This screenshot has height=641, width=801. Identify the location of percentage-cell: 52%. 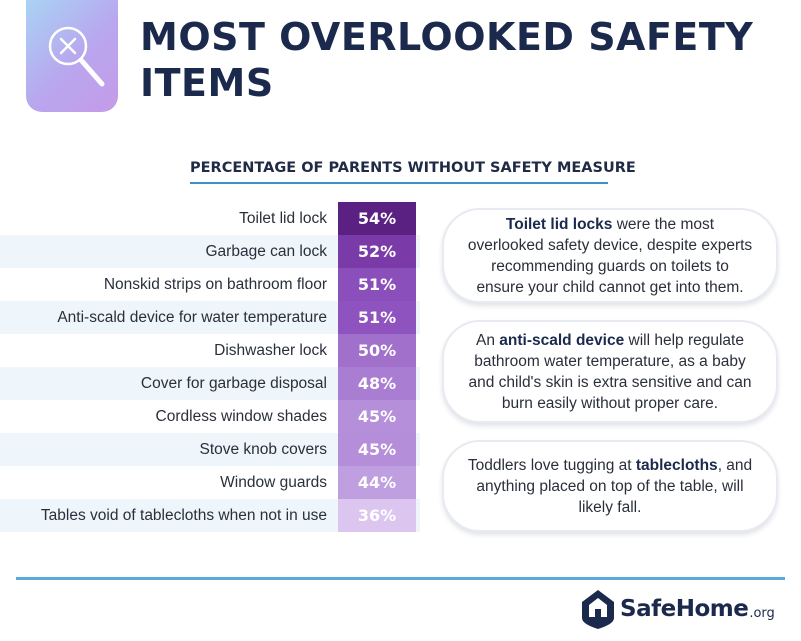
(377, 251).